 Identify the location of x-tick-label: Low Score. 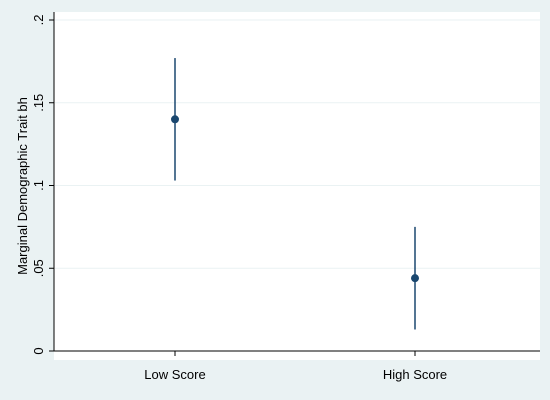
(174, 374).